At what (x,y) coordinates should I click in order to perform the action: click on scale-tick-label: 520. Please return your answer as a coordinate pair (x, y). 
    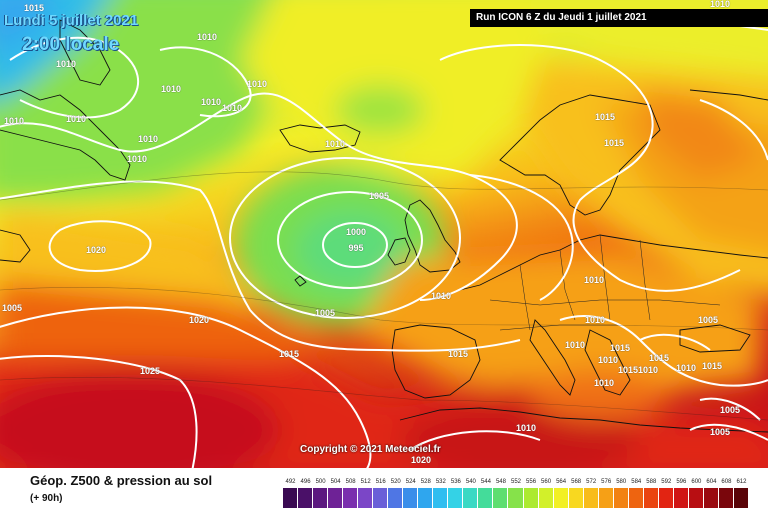
    Looking at the image, I should click on (395, 482).